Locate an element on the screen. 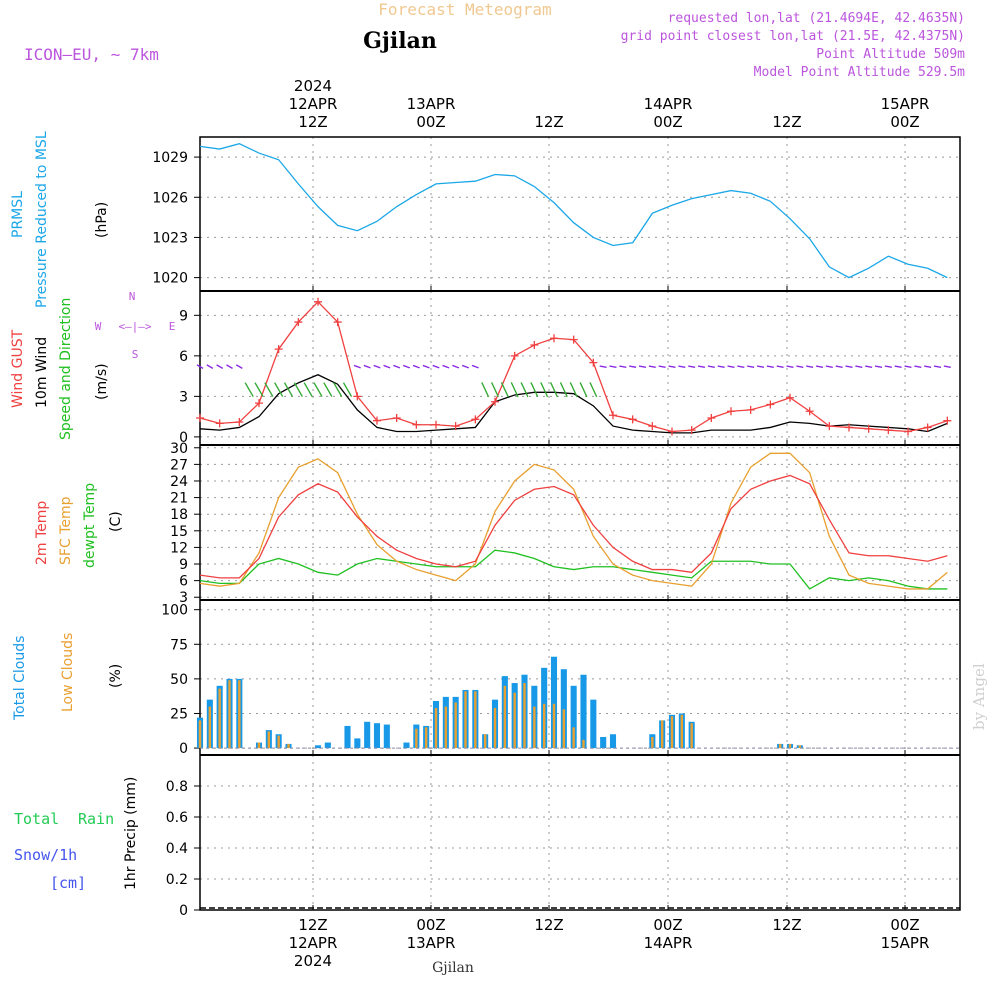 This screenshot has height=1000, width=1000. label-2m-temp: 2m Temp is located at coordinates (42, 533).